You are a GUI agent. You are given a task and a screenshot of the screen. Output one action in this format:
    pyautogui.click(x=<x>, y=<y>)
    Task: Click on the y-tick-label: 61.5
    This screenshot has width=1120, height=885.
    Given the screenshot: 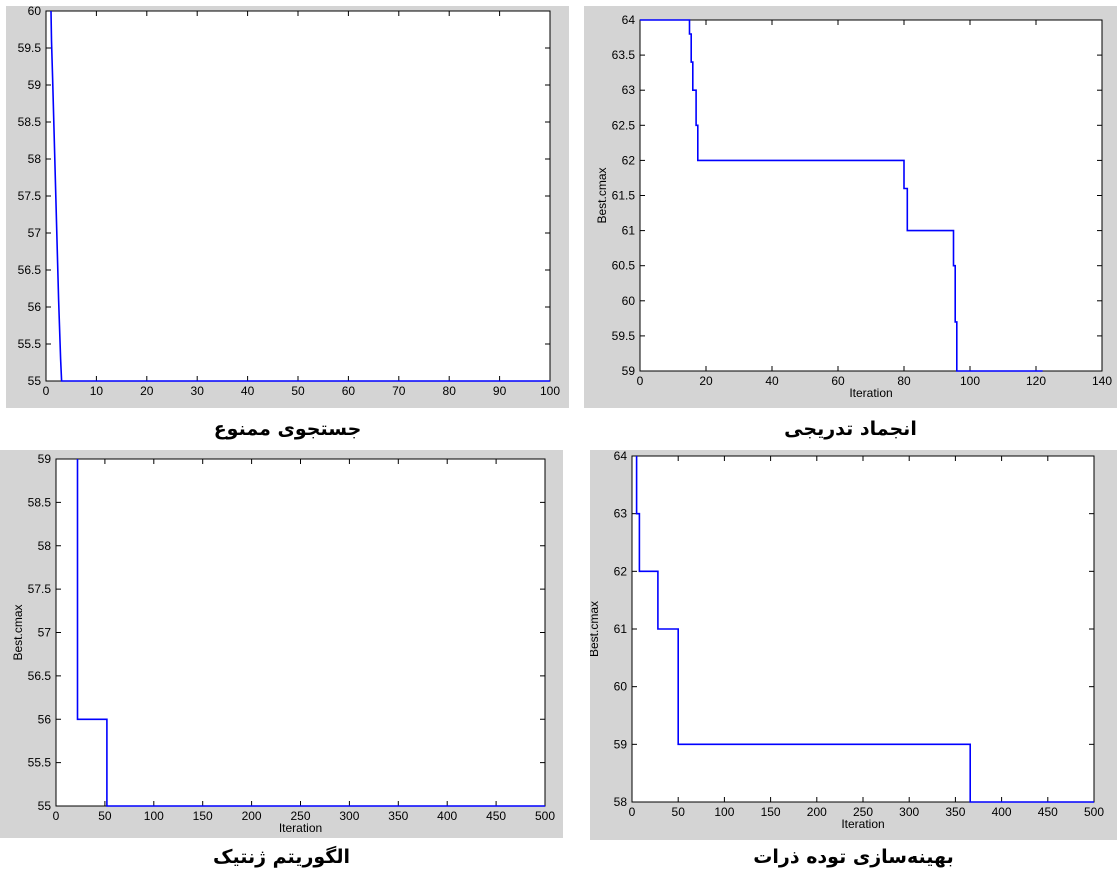 What is the action you would take?
    pyautogui.click(x=624, y=196)
    